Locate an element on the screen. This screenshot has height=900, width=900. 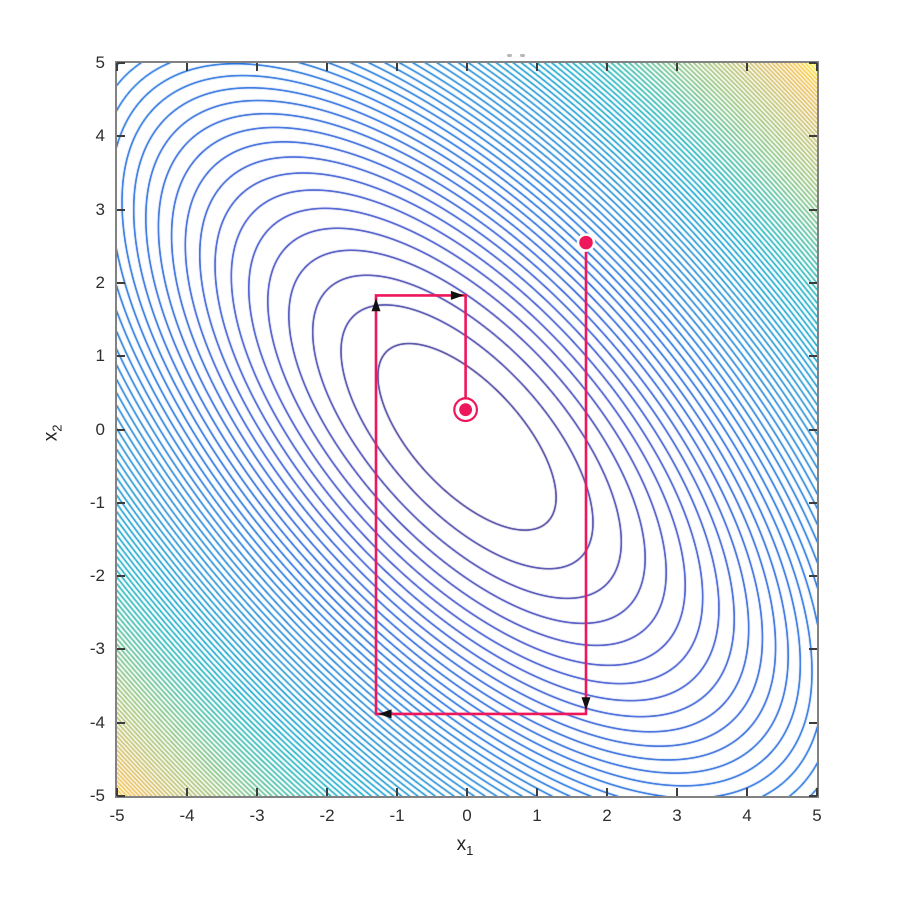
y-tick-label: 0 is located at coordinates (100, 429).